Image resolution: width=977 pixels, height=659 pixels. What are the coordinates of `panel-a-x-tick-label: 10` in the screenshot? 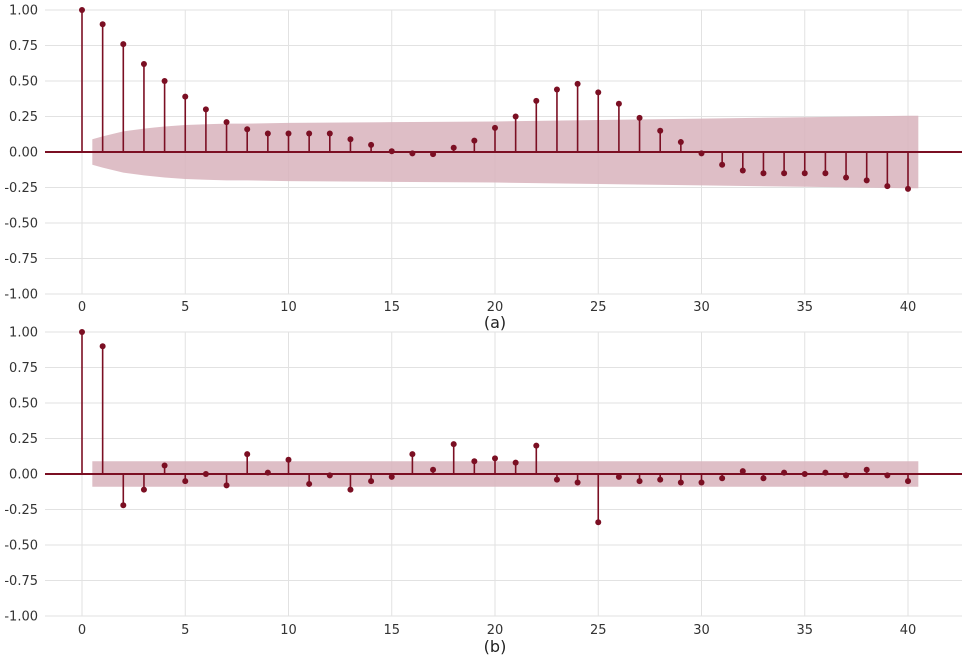 It's located at (288, 307).